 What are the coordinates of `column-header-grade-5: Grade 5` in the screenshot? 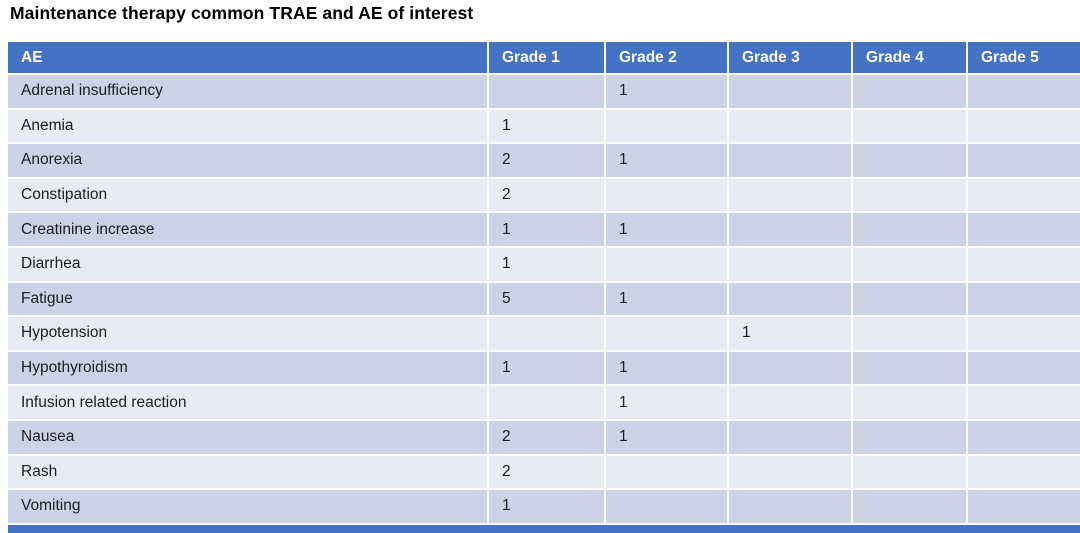 It's located at (1023, 58).